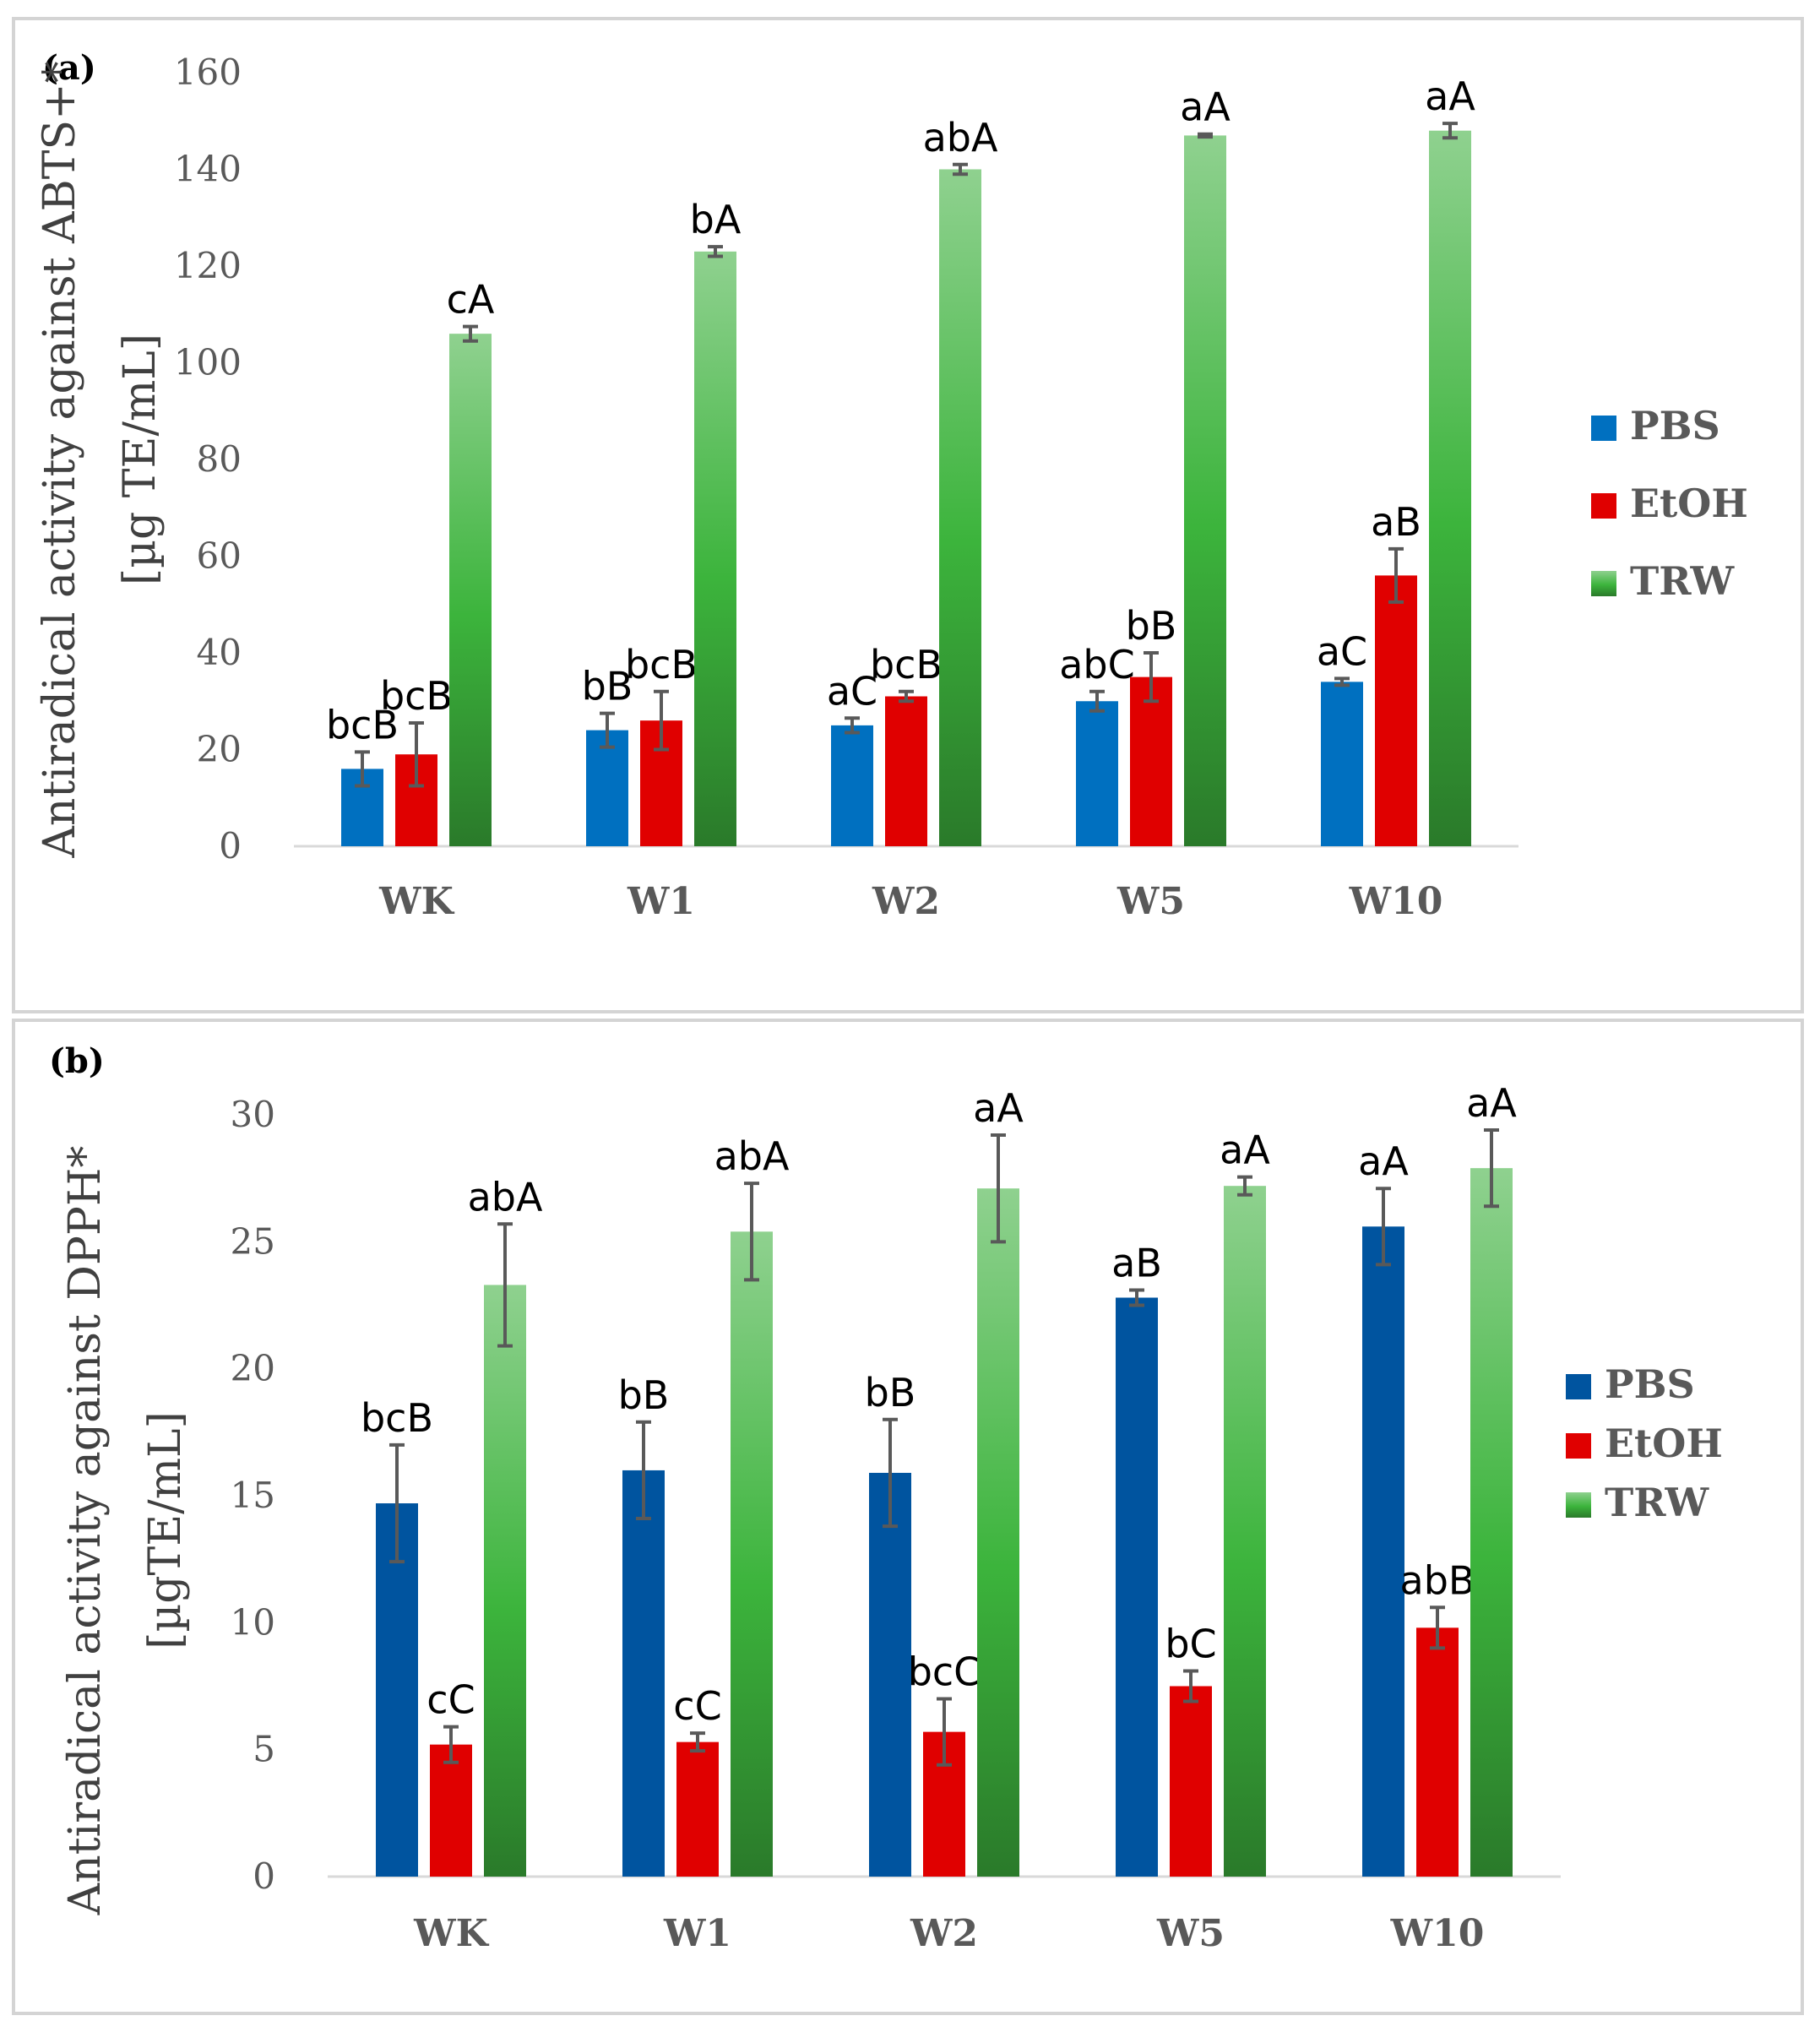  I want to click on panel-label: (a), so click(69, 68).